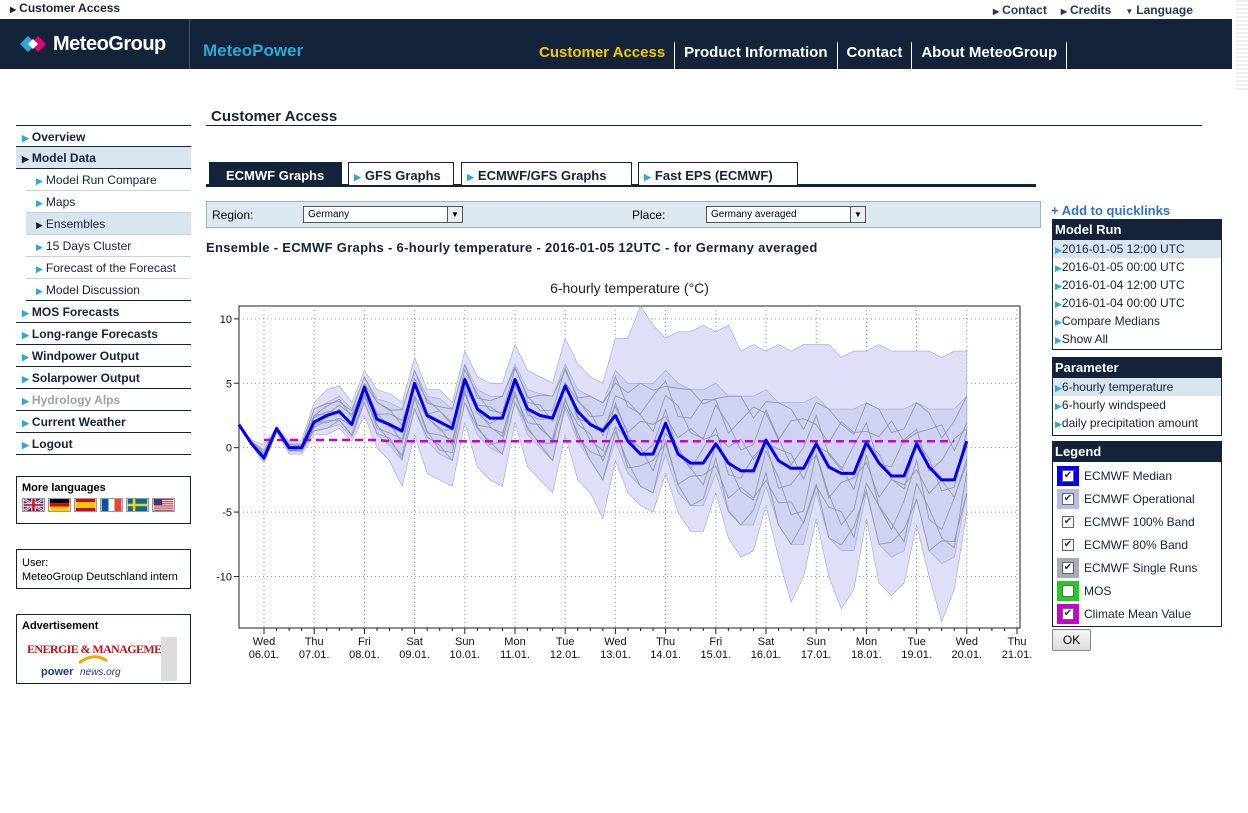 The height and width of the screenshot is (813, 1248). What do you see at coordinates (137, 505) in the screenshot?
I see `flag-sweden-icon` at bounding box center [137, 505].